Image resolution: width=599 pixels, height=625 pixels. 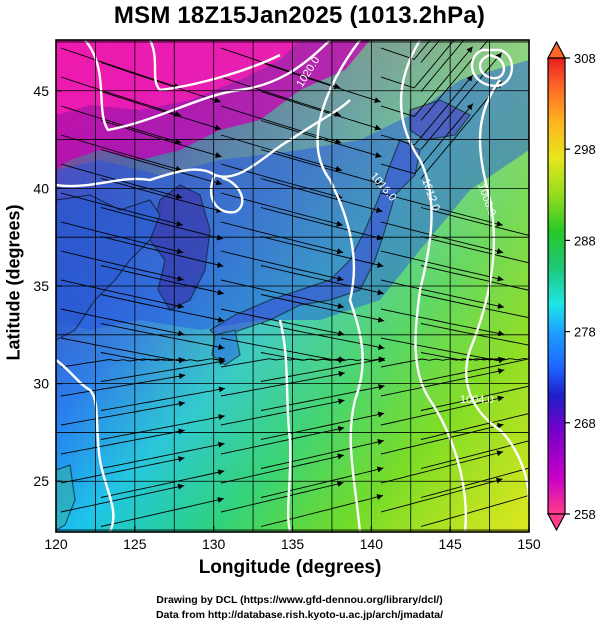 What do you see at coordinates (214, 544) in the screenshot?
I see `x-tick-label: 130` at bounding box center [214, 544].